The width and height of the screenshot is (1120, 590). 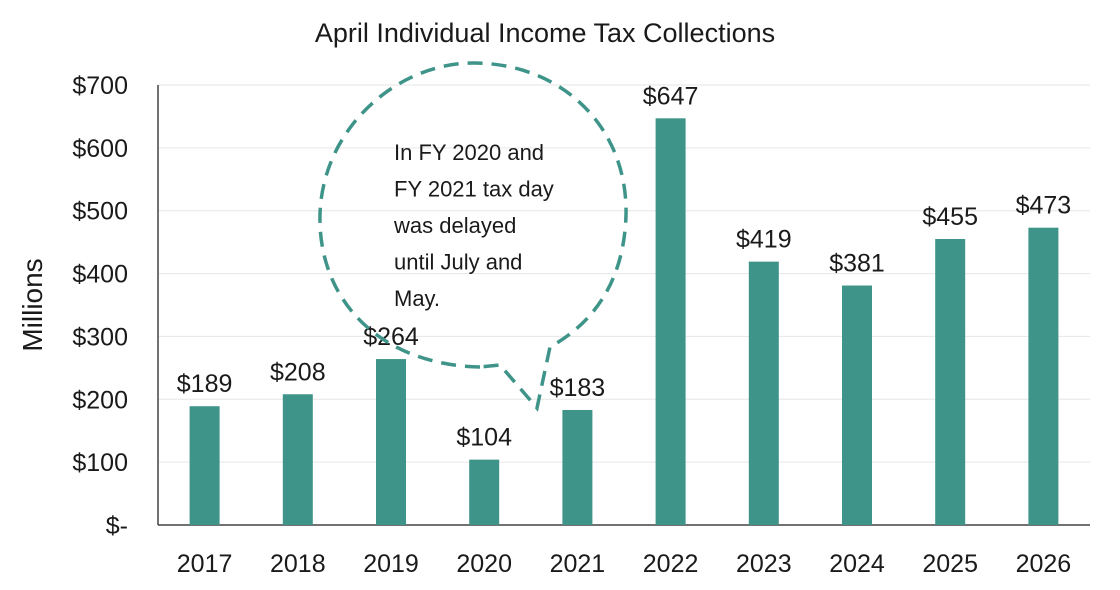 What do you see at coordinates (391, 442) in the screenshot?
I see `bar-2019` at bounding box center [391, 442].